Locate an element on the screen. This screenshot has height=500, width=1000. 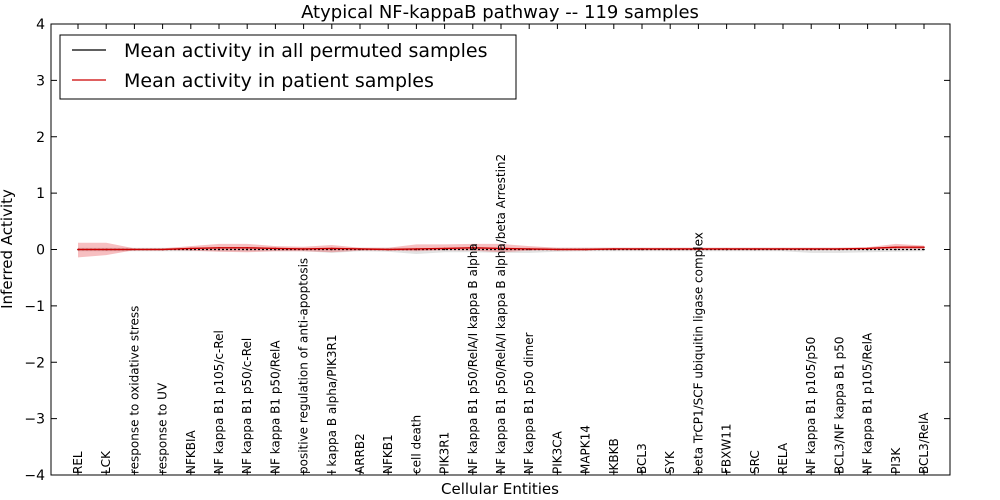
y-tick-label: −4 is located at coordinates (34, 476).